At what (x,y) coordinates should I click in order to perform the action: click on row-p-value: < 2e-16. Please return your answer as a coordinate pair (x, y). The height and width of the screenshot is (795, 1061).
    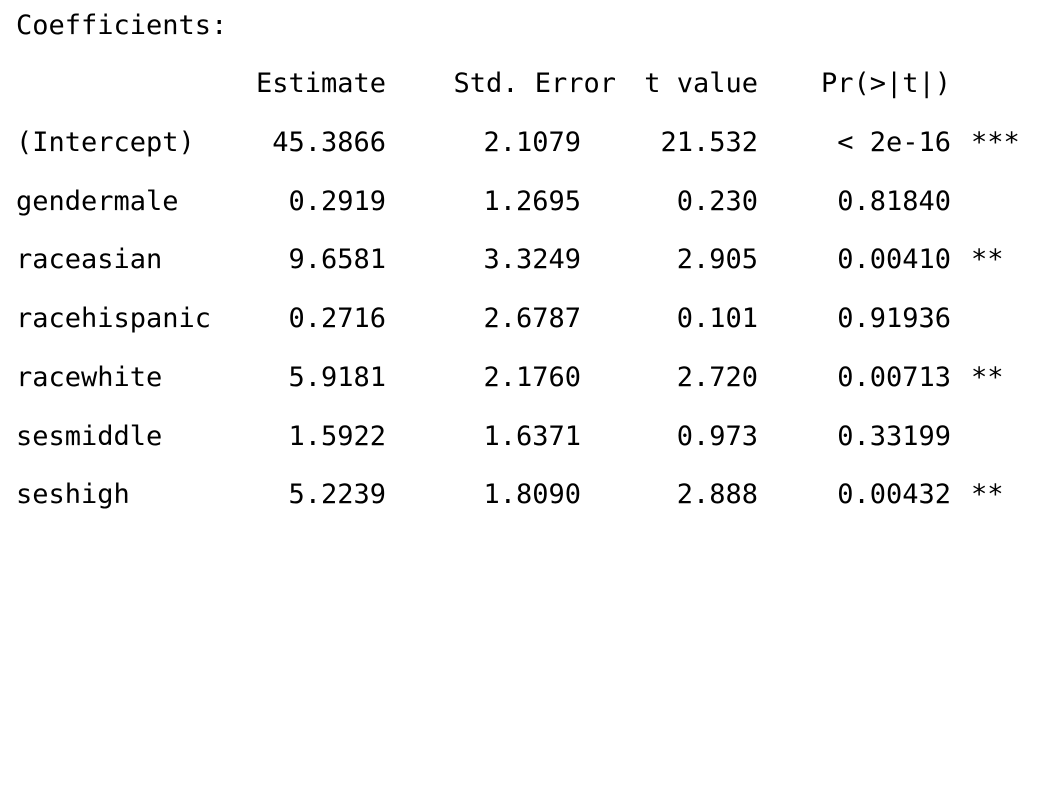
    Looking at the image, I should click on (894, 142).